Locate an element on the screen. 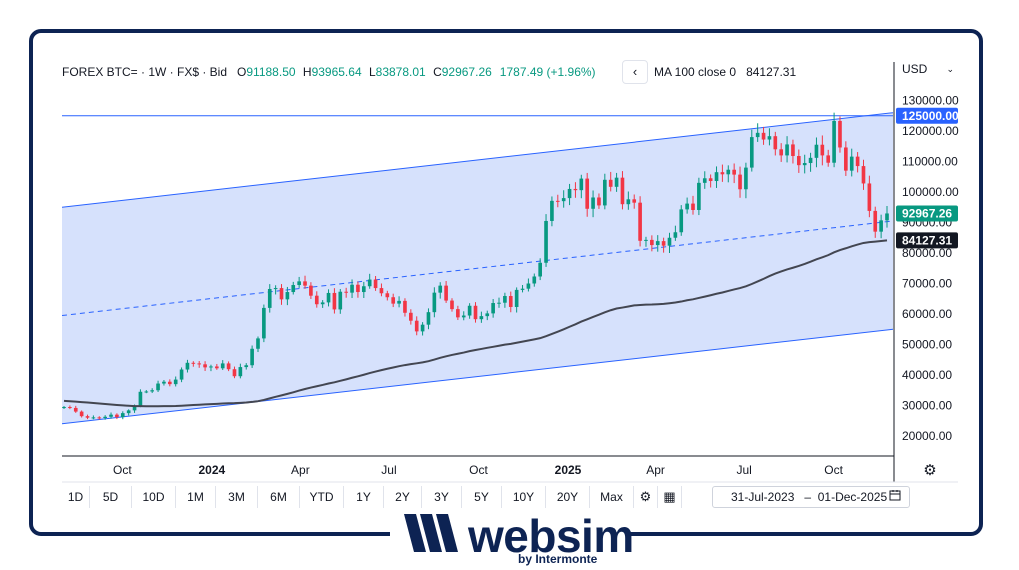  y-tick-label: 60000.00 is located at coordinates (927, 314).